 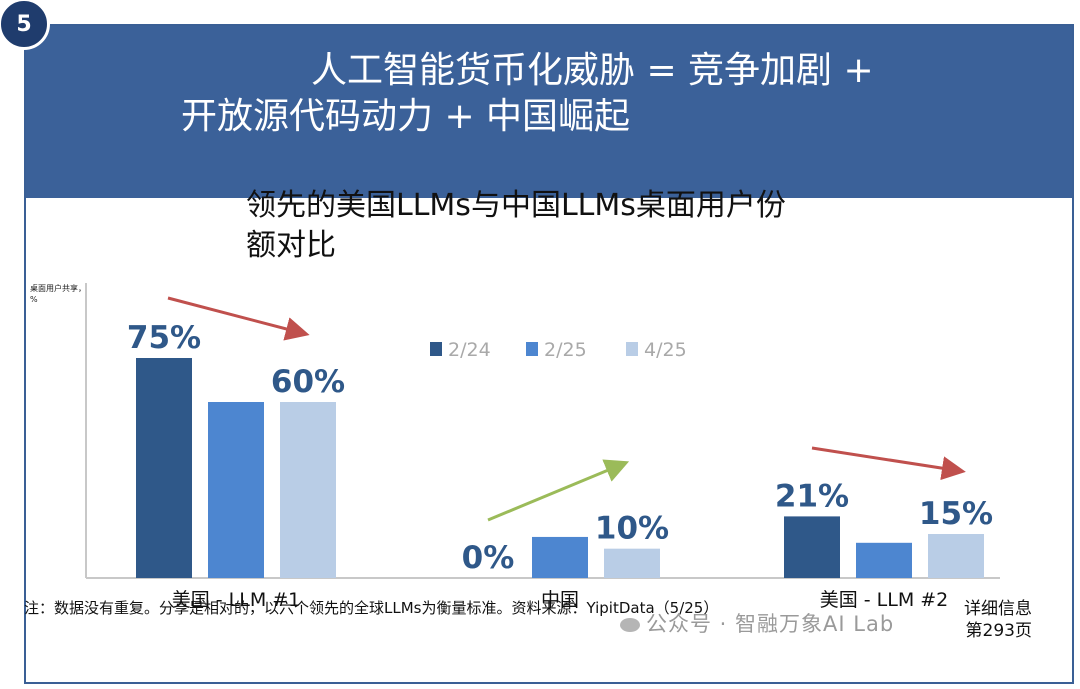 I want to click on chart-title: 领先的美国LLMs与中国LLMs桌面用户份额对比, so click(x=516, y=225).